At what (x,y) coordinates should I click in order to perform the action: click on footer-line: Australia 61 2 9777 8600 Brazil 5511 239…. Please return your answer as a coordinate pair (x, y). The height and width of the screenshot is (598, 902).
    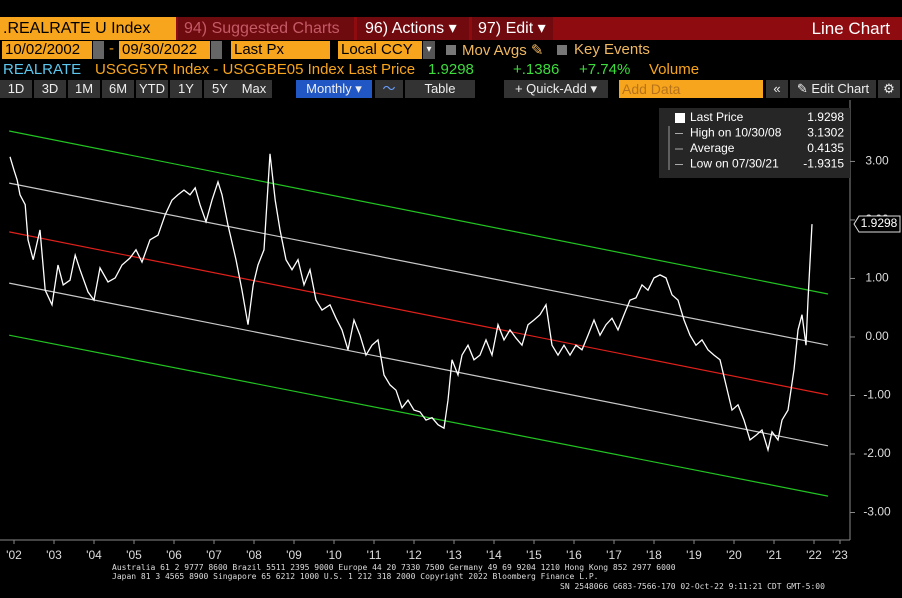
    Looking at the image, I should click on (394, 567).